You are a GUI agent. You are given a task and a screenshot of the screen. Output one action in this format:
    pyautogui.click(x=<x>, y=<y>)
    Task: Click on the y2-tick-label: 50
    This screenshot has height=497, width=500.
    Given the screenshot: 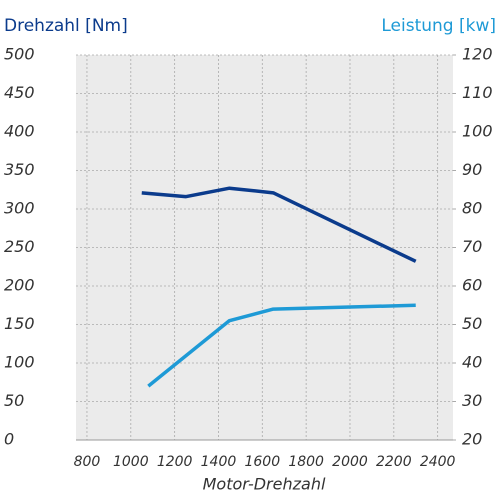 What is the action you would take?
    pyautogui.click(x=472, y=323)
    